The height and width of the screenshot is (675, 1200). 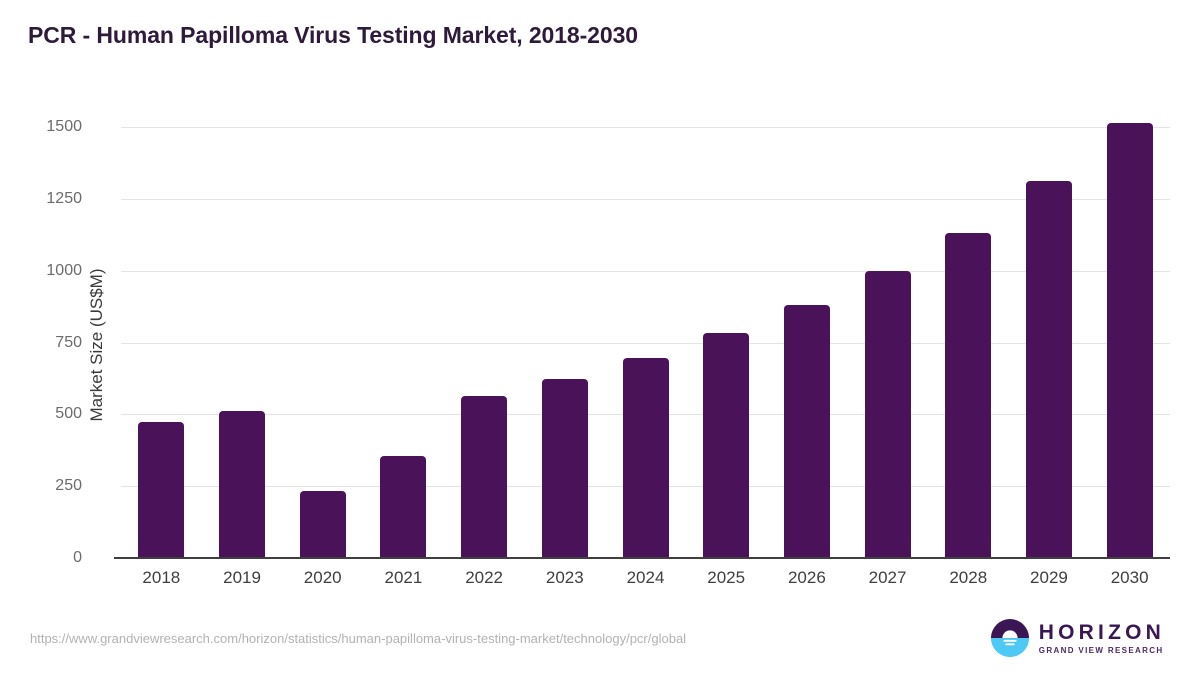 I want to click on x-tick-label: 2022, so click(x=484, y=577).